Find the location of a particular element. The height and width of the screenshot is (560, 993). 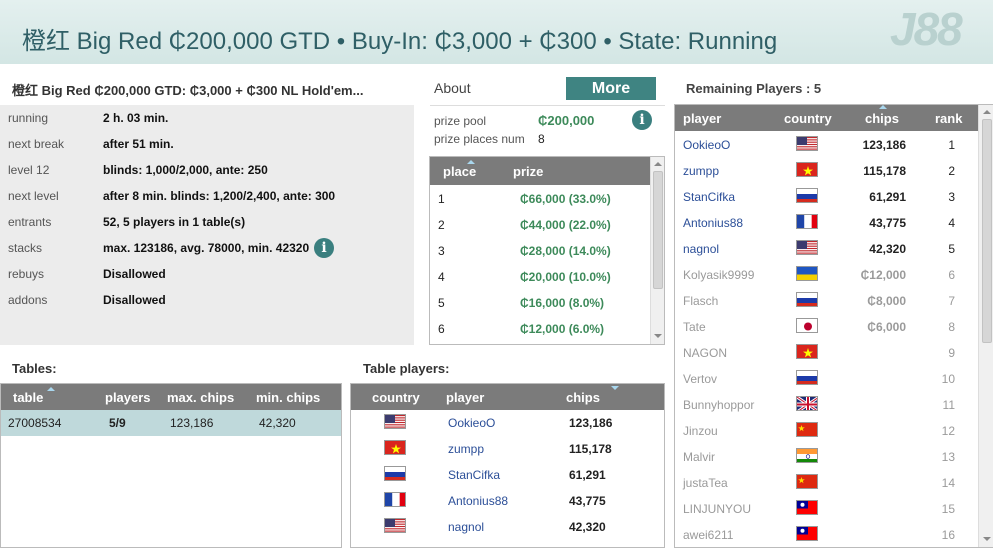

prize-info-icon: i is located at coordinates (642, 120).